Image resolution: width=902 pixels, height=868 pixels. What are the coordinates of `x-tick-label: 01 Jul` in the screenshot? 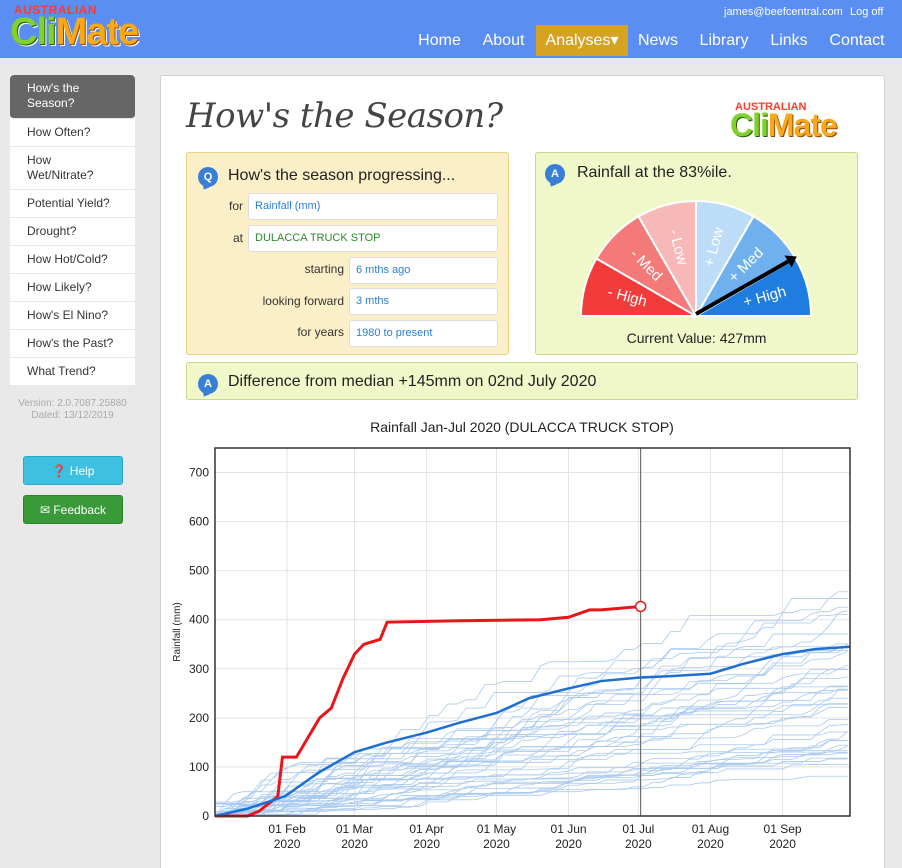 It's located at (638, 829).